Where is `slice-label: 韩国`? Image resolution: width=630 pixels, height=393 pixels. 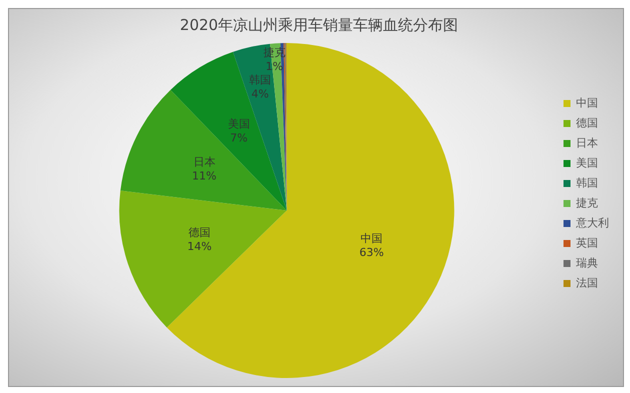
slice-label: 韩国 is located at coordinates (260, 80).